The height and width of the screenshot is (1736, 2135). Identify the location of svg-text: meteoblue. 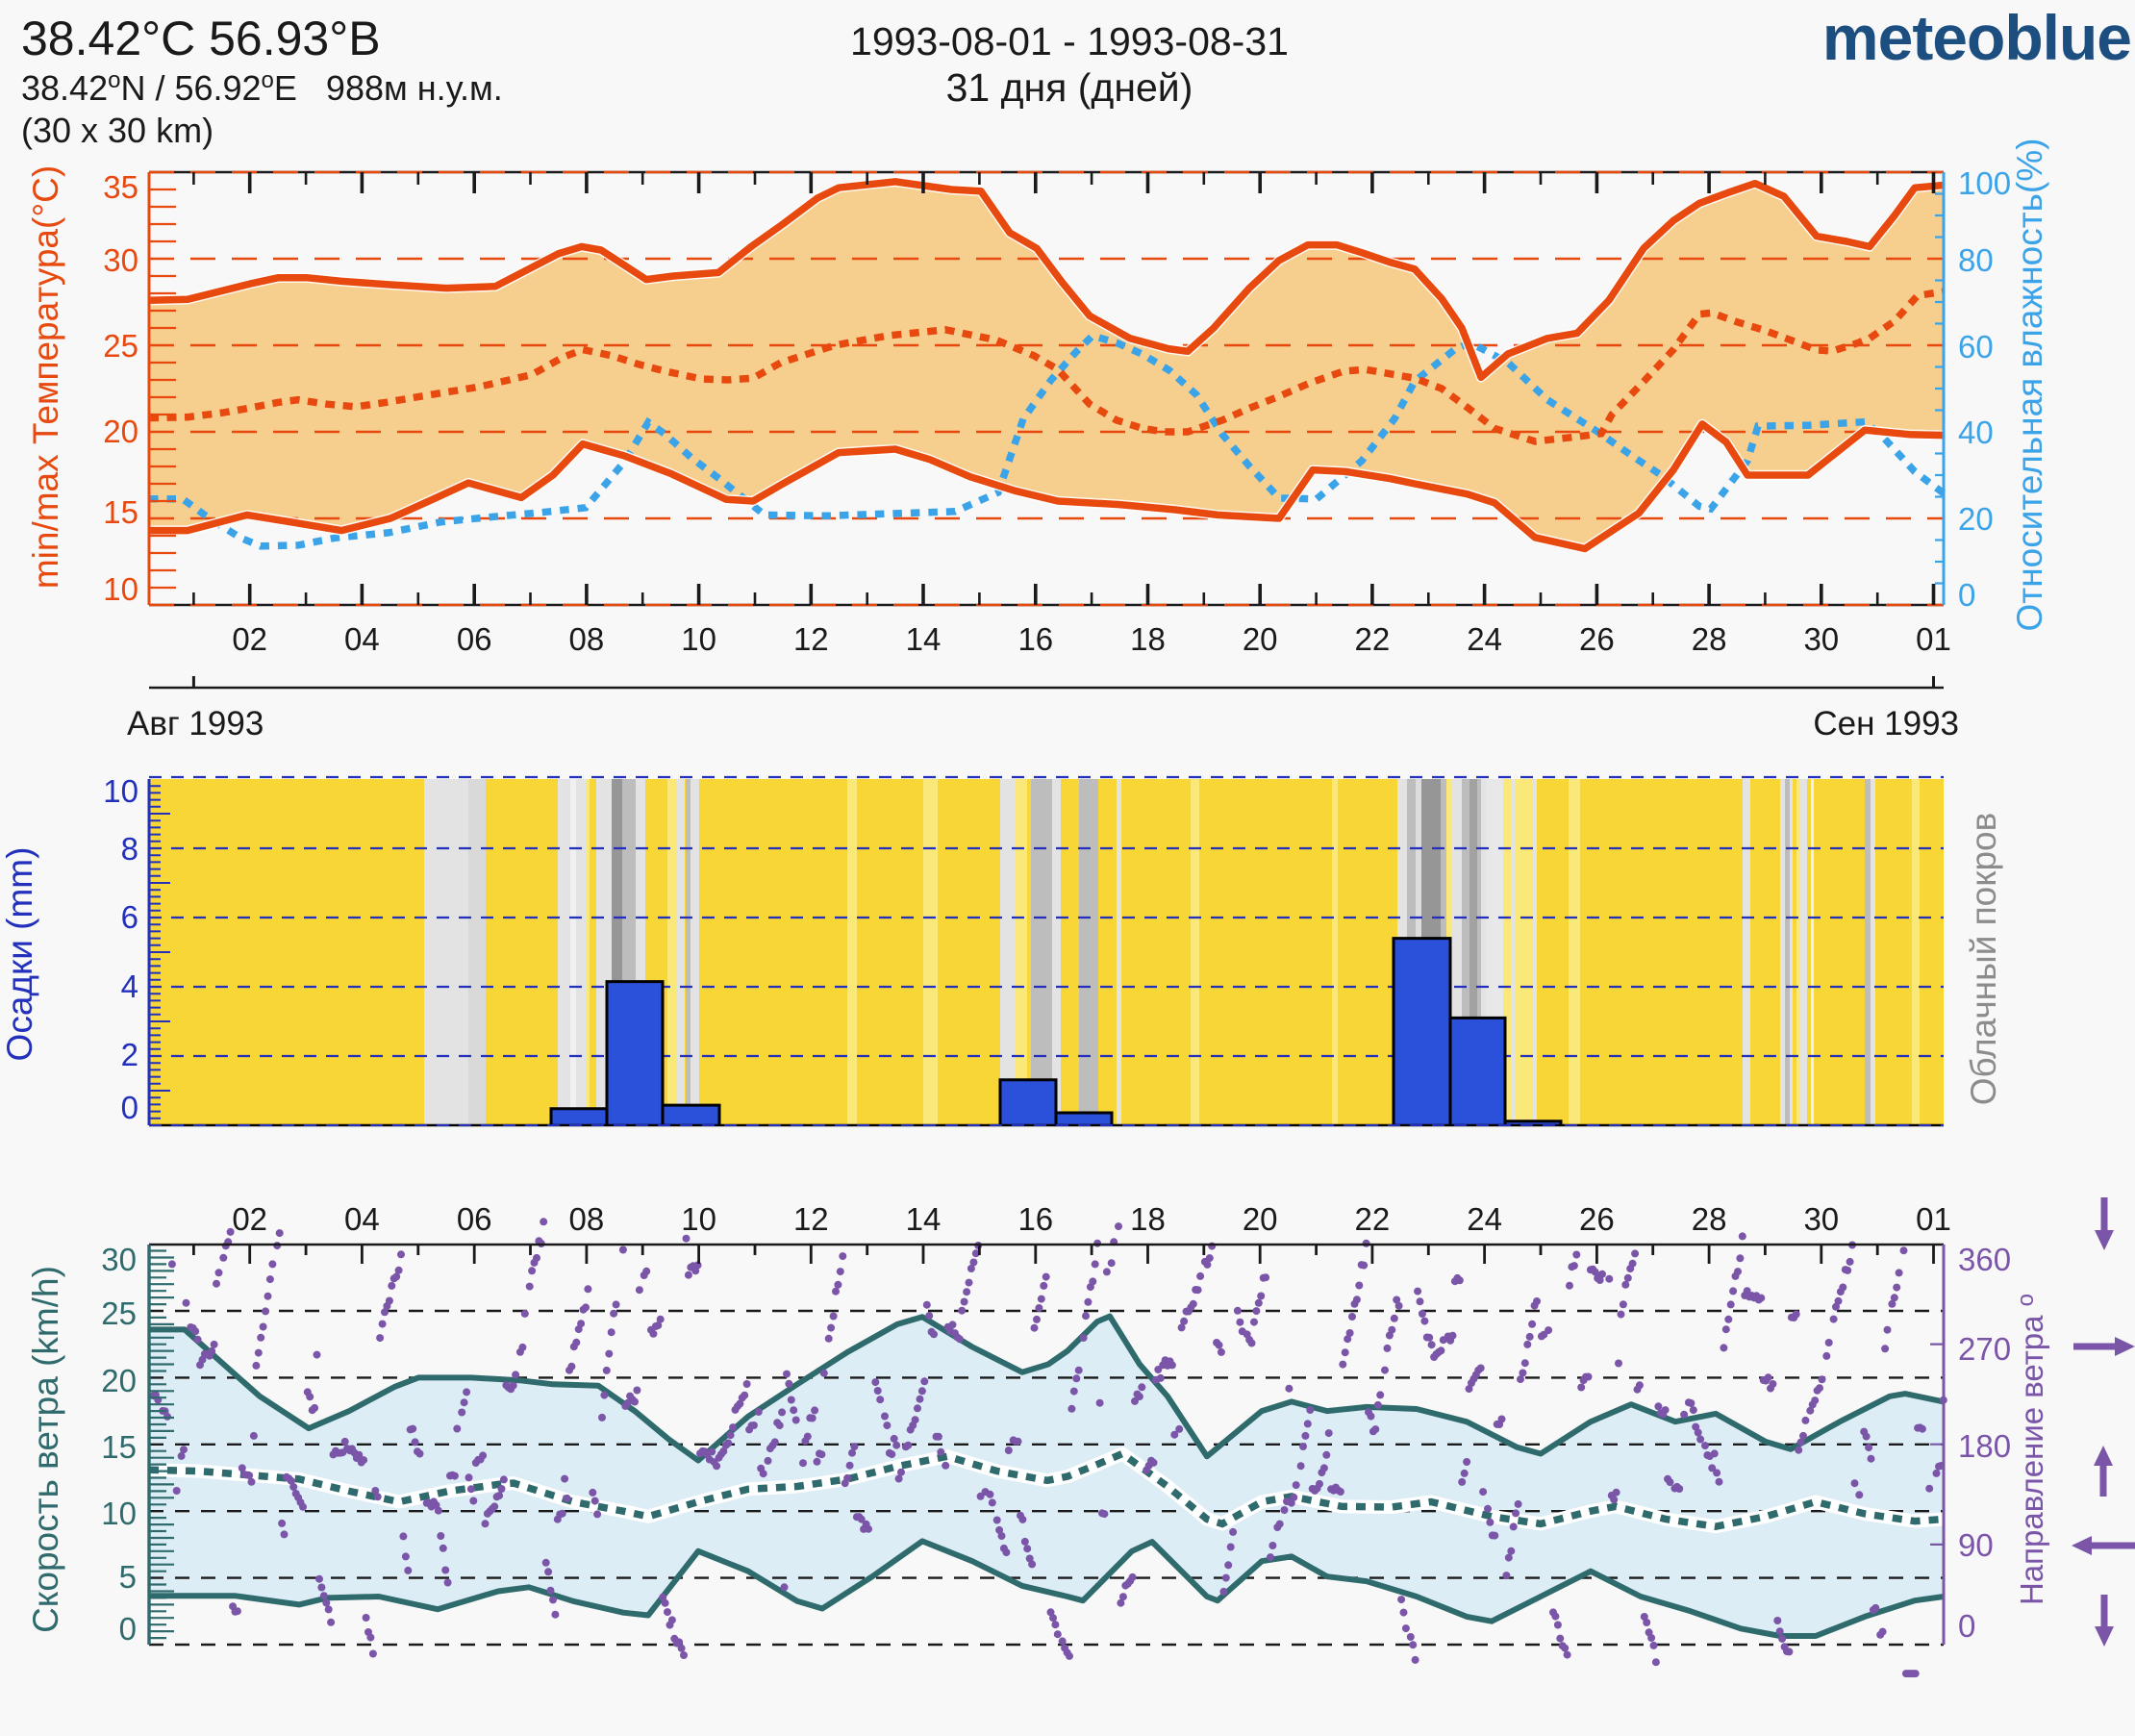
(1976, 37).